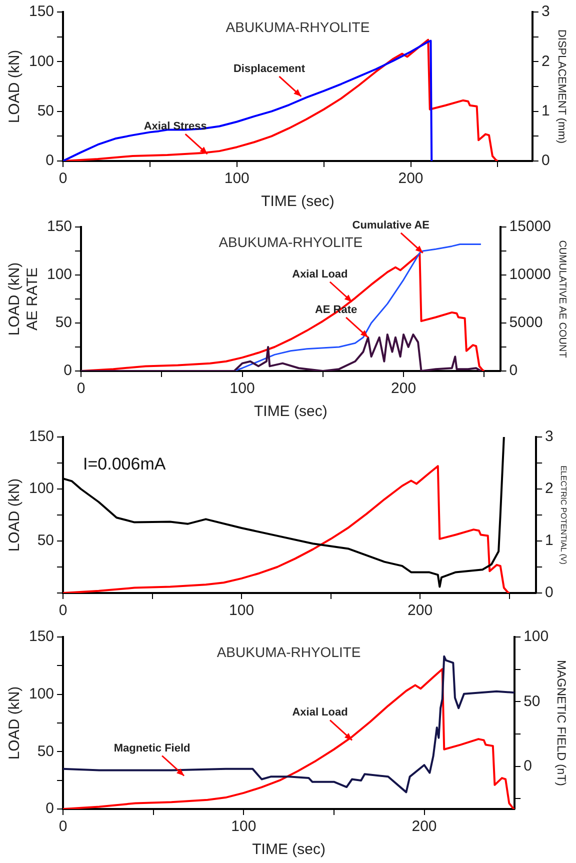  I want to click on y2-tick-label: 50, so click(532, 701).